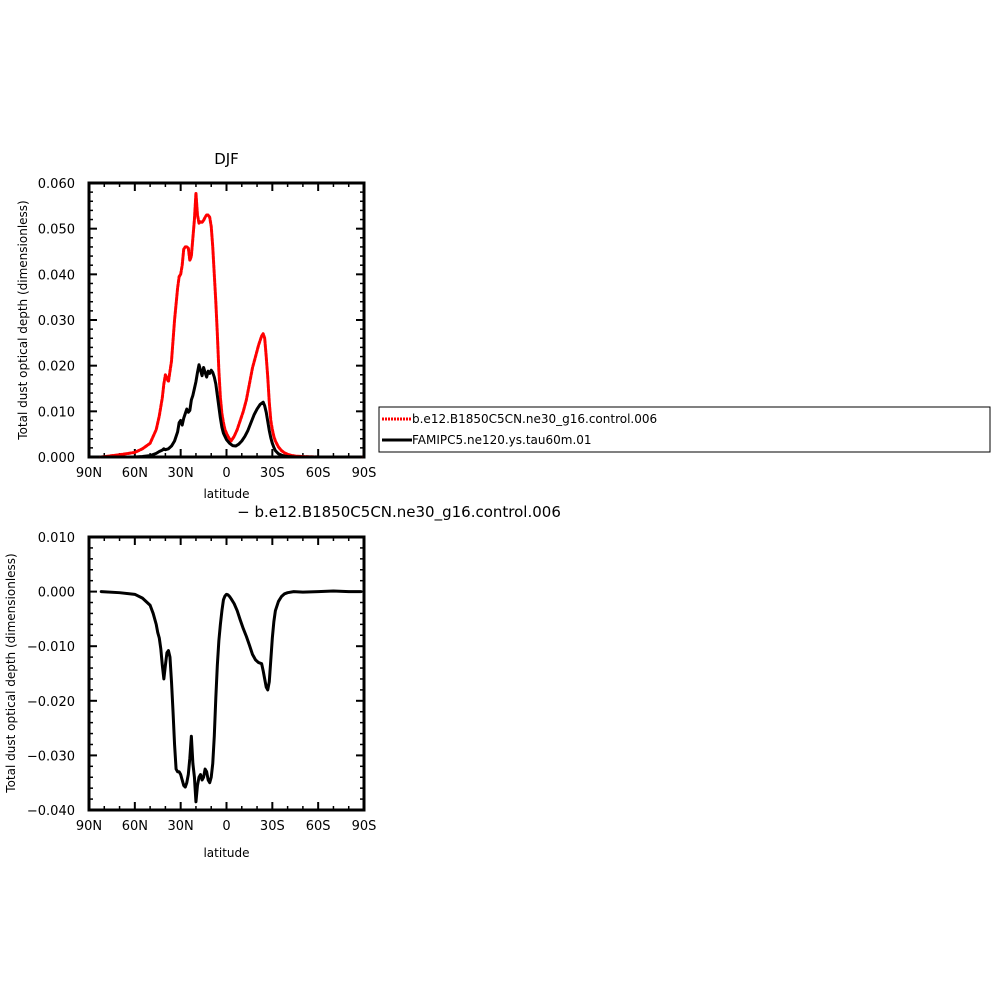 This screenshot has width=1006, height=1008. What do you see at coordinates (226, 473) in the screenshot?
I see `x-tick-label-top: 0` at bounding box center [226, 473].